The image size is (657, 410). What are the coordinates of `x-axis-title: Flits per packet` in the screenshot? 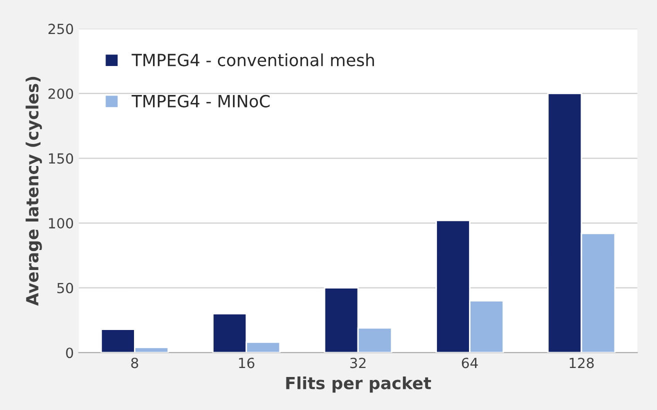 It's located at (359, 384).